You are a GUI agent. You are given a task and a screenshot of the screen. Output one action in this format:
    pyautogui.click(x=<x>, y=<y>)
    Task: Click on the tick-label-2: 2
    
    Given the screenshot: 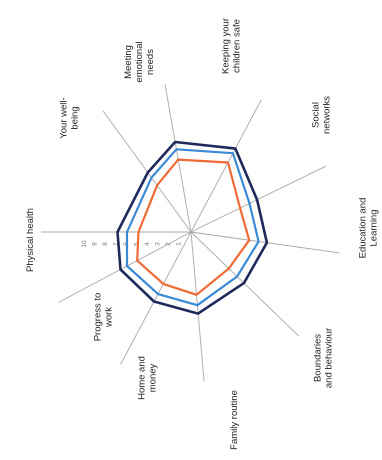 What is the action you would take?
    pyautogui.click(x=168, y=244)
    